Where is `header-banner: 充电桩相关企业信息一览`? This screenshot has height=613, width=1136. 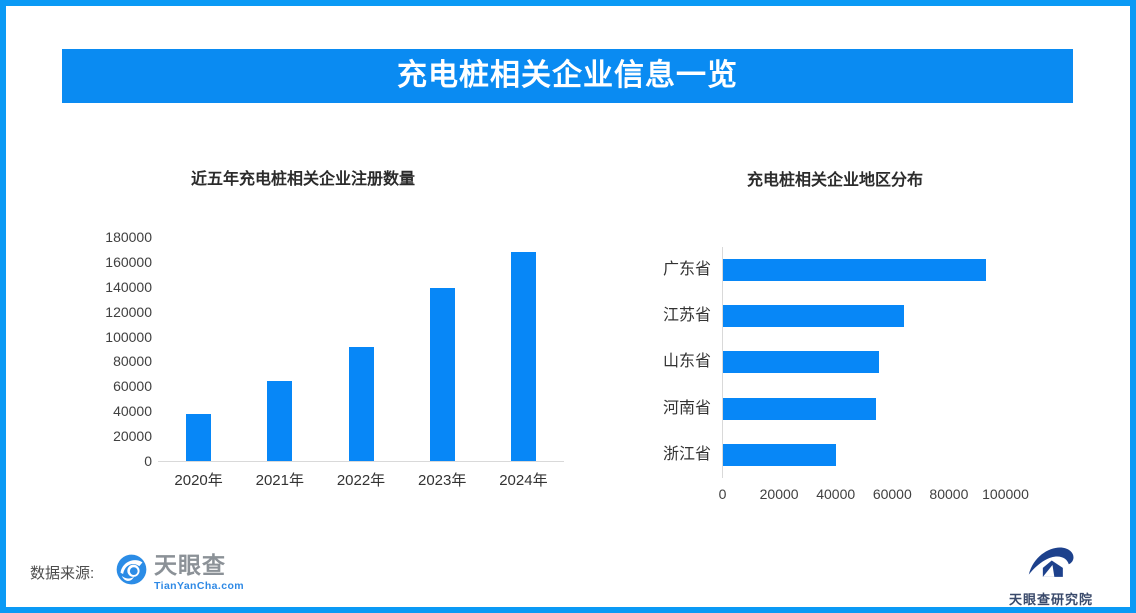 header-banner: 充电桩相关企业信息一览 is located at coordinates (567, 76).